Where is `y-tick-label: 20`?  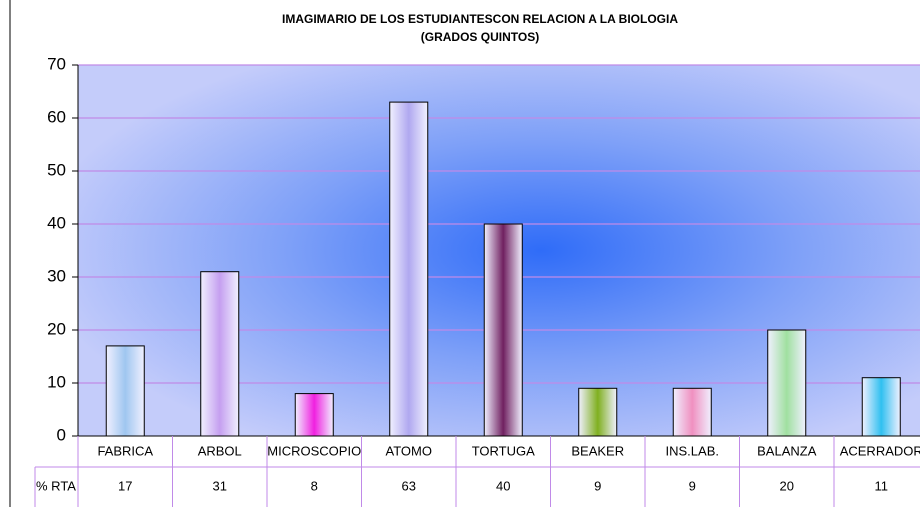 y-tick-label: 20 is located at coordinates (56, 328).